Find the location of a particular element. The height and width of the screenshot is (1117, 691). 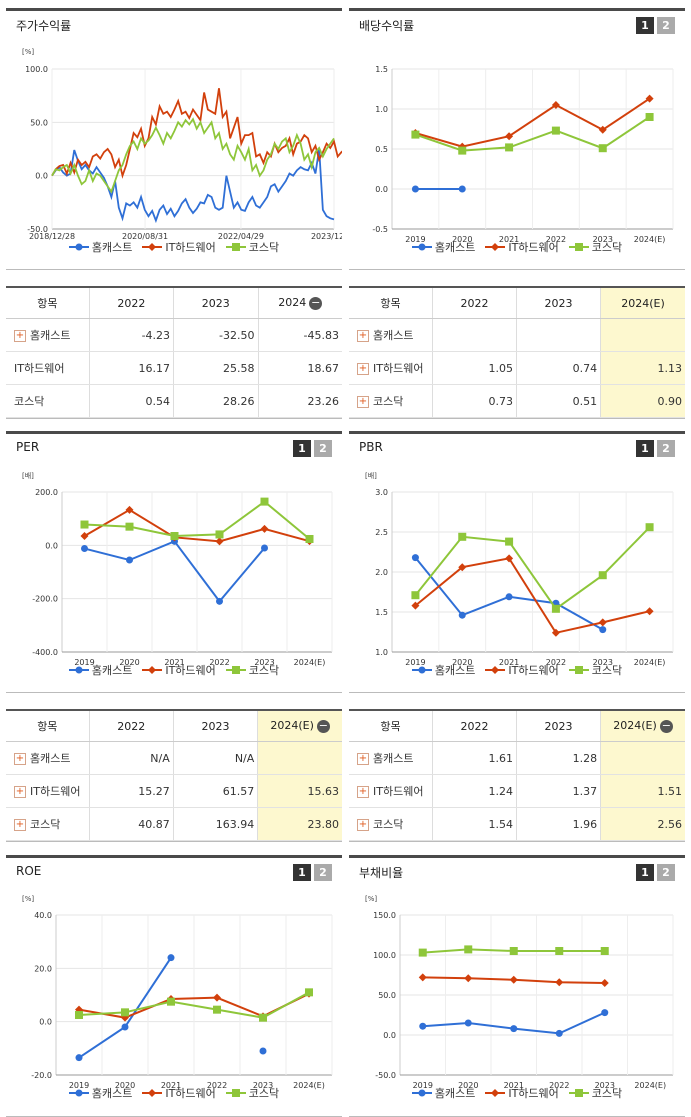

column-header: 항목 is located at coordinates (47, 303).